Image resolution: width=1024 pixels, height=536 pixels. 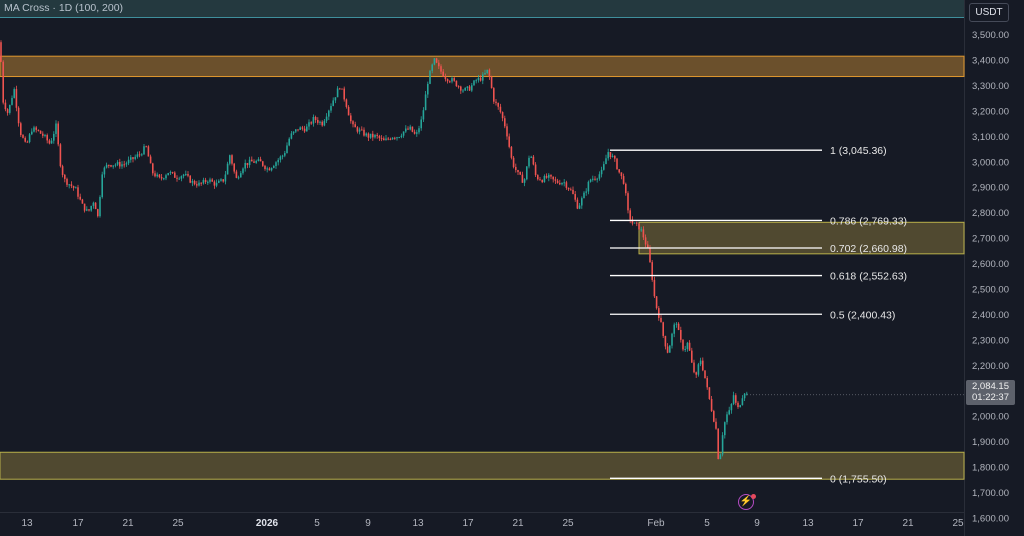 What do you see at coordinates (958, 523) in the screenshot?
I see `x-tick-label: 25` at bounding box center [958, 523].